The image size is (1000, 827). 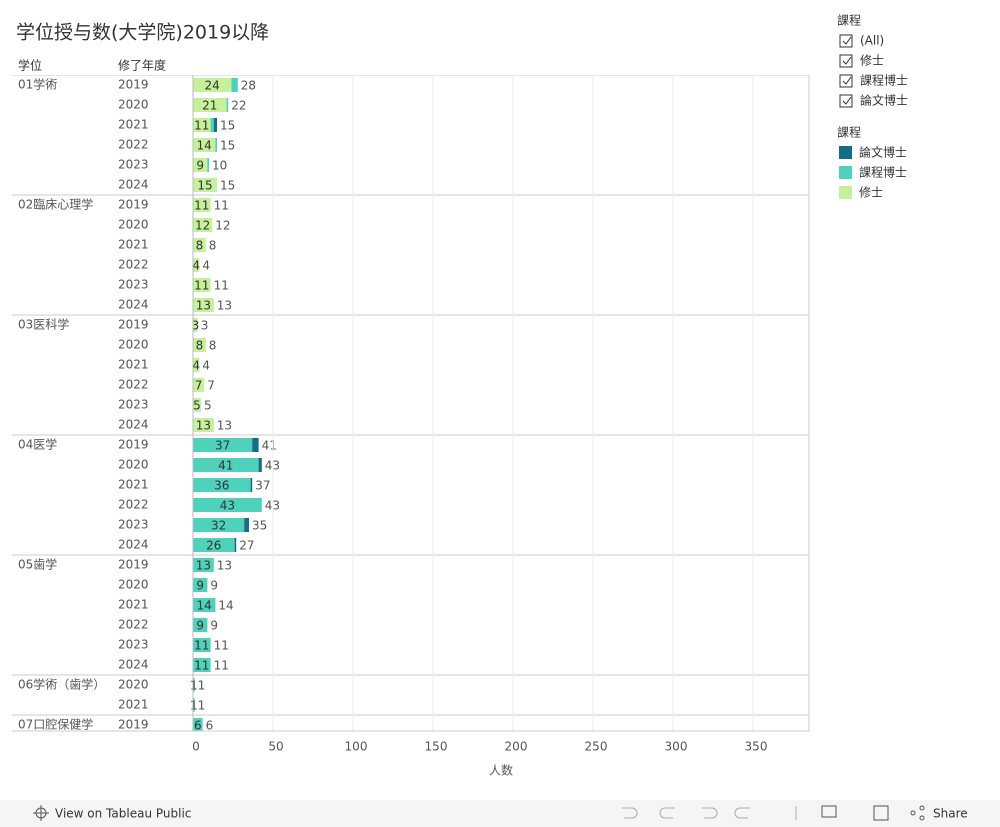 I want to click on group-label: 03医科学, so click(x=43, y=324).